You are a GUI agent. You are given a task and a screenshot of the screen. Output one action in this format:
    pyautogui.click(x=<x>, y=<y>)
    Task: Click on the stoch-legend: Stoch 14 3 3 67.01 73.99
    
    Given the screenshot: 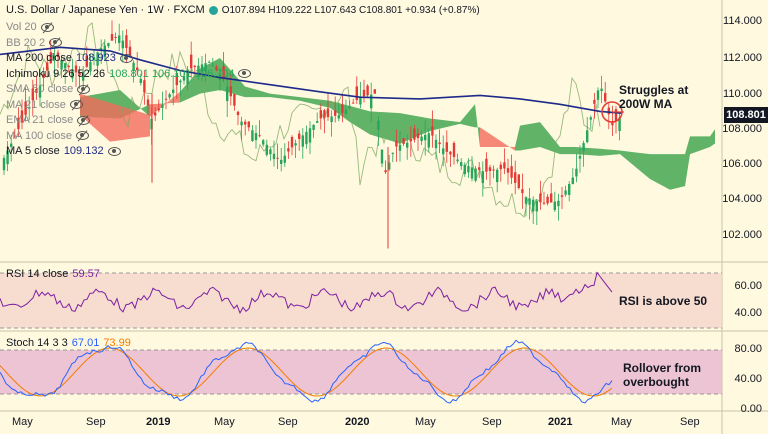 What is the action you would take?
    pyautogui.click(x=68, y=343)
    